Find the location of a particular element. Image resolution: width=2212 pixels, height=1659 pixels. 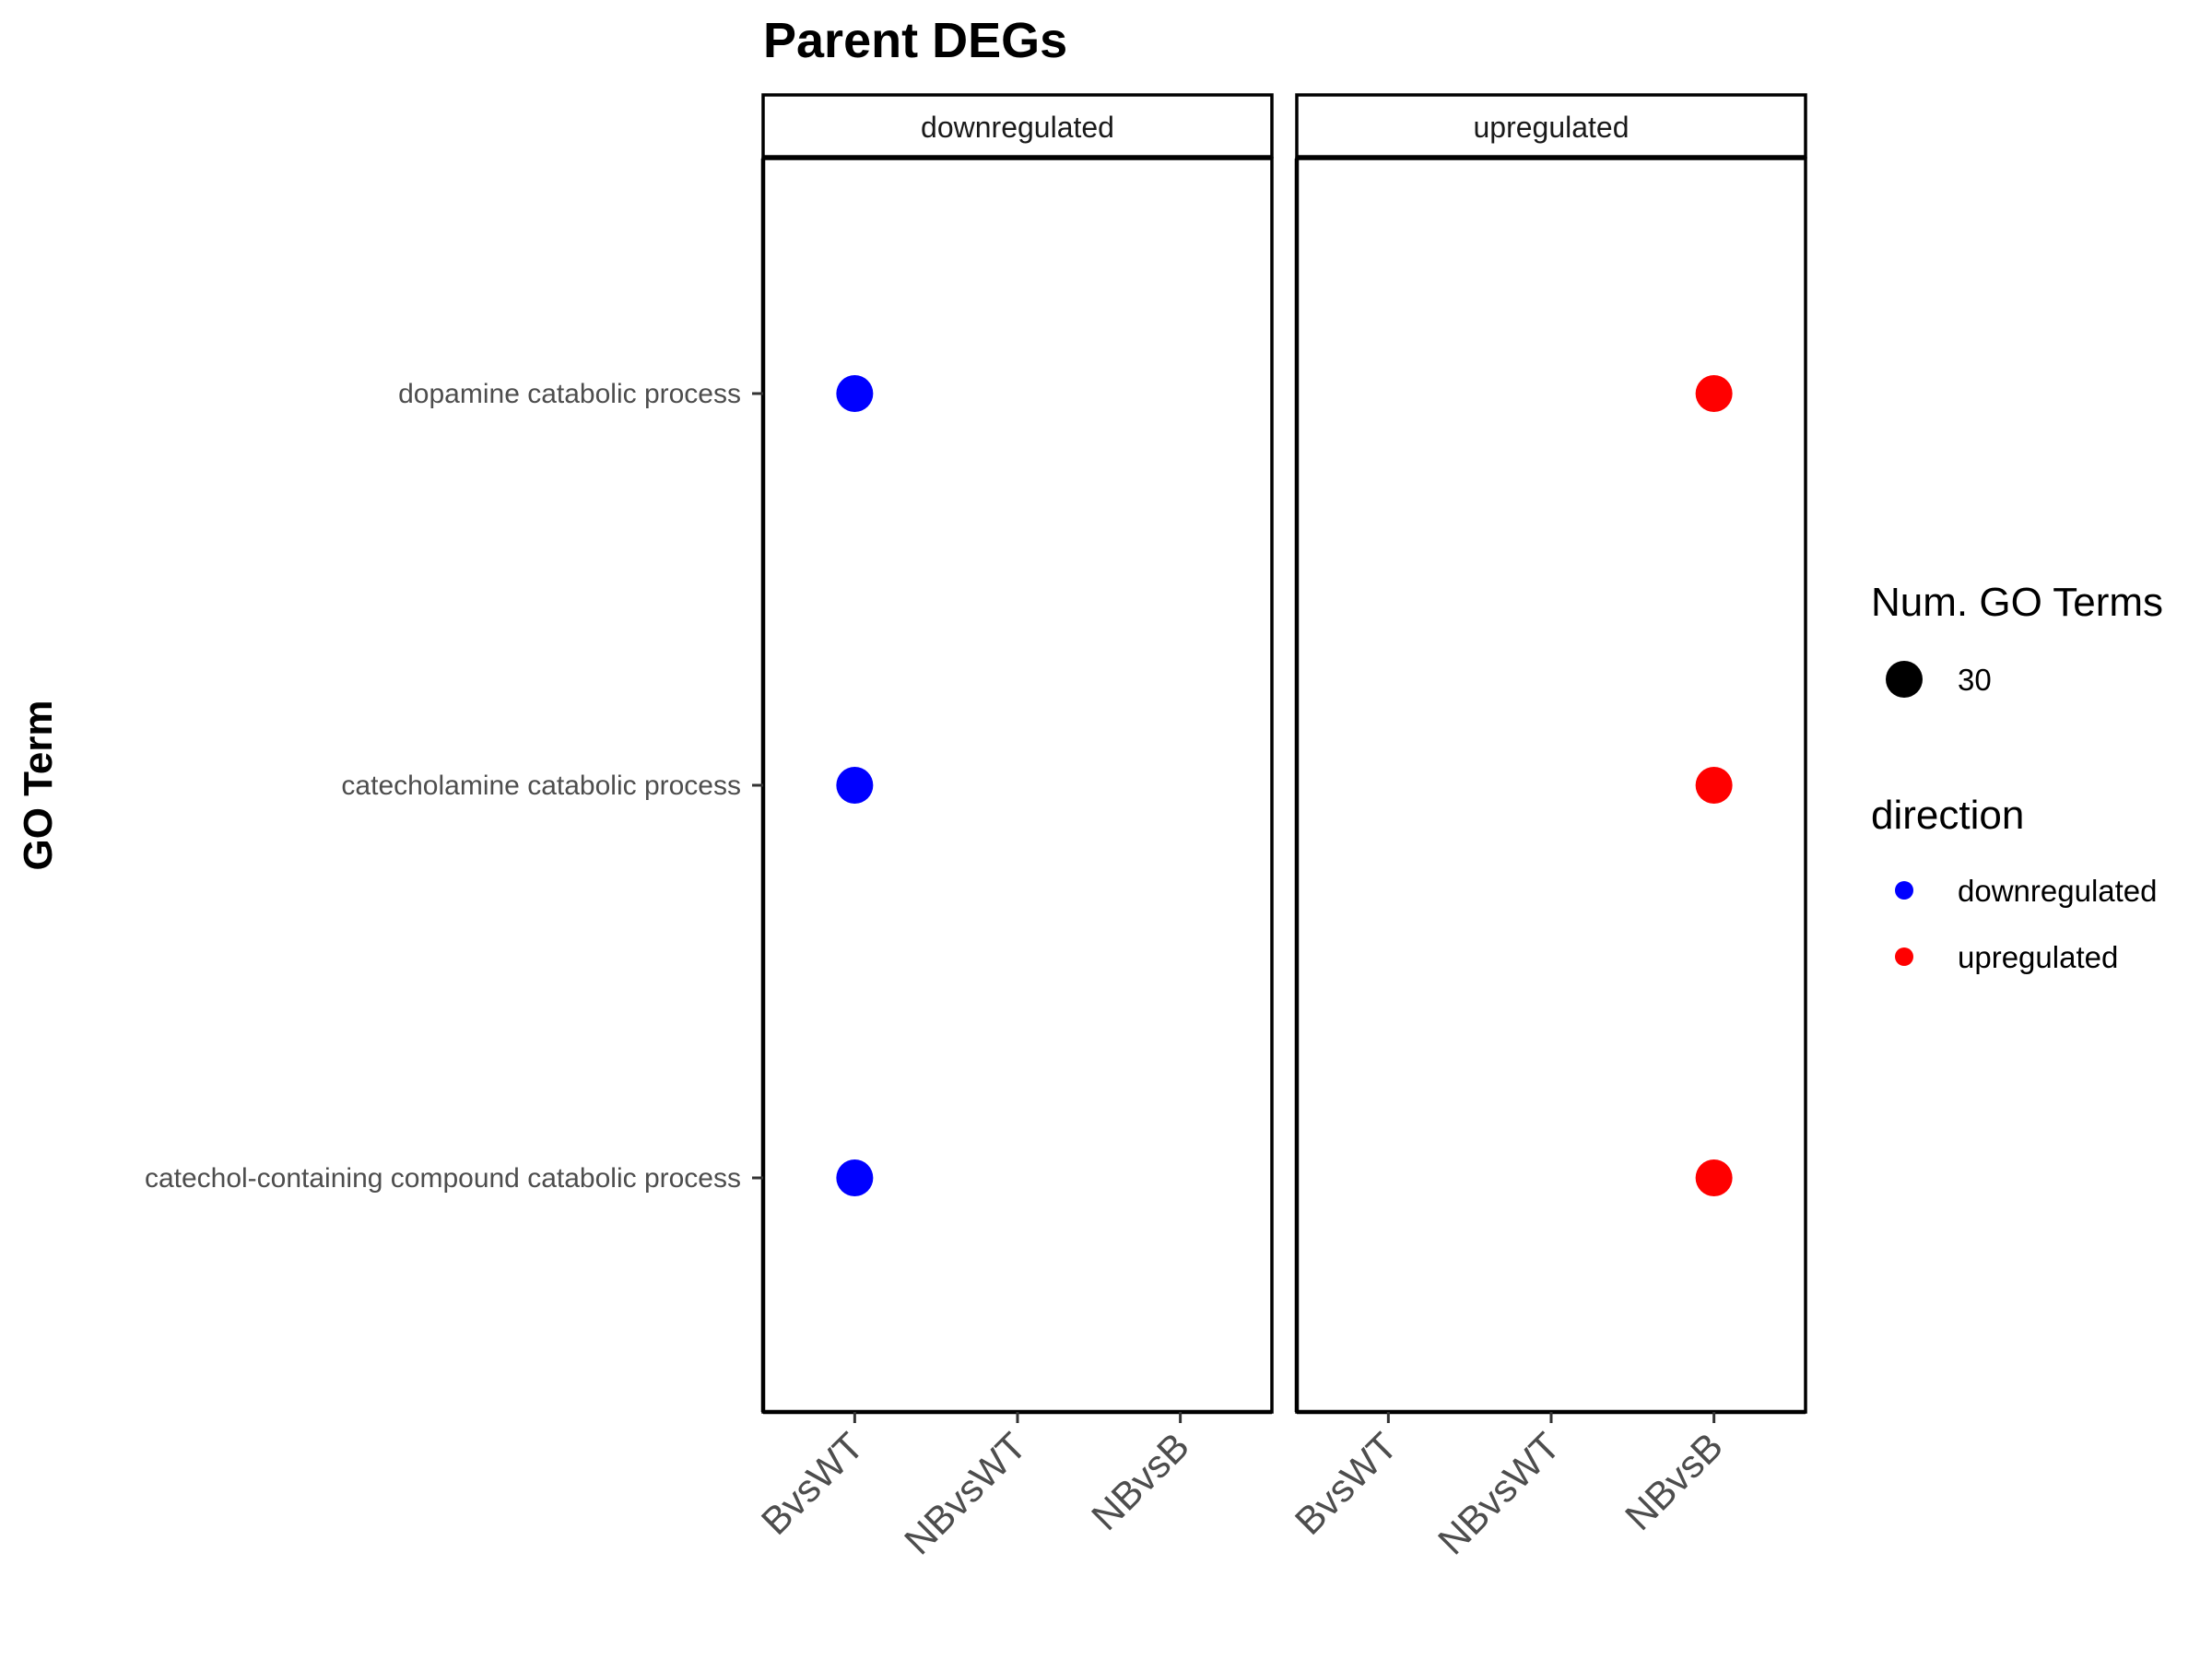

legend-size-title: Num. GO Terms is located at coordinates (2017, 602).